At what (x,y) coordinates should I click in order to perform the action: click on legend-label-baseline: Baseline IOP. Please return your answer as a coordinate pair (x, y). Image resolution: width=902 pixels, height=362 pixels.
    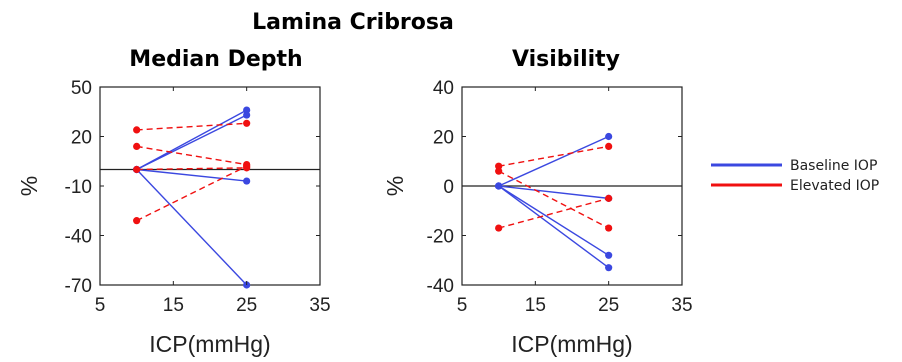
    Looking at the image, I should click on (833, 166).